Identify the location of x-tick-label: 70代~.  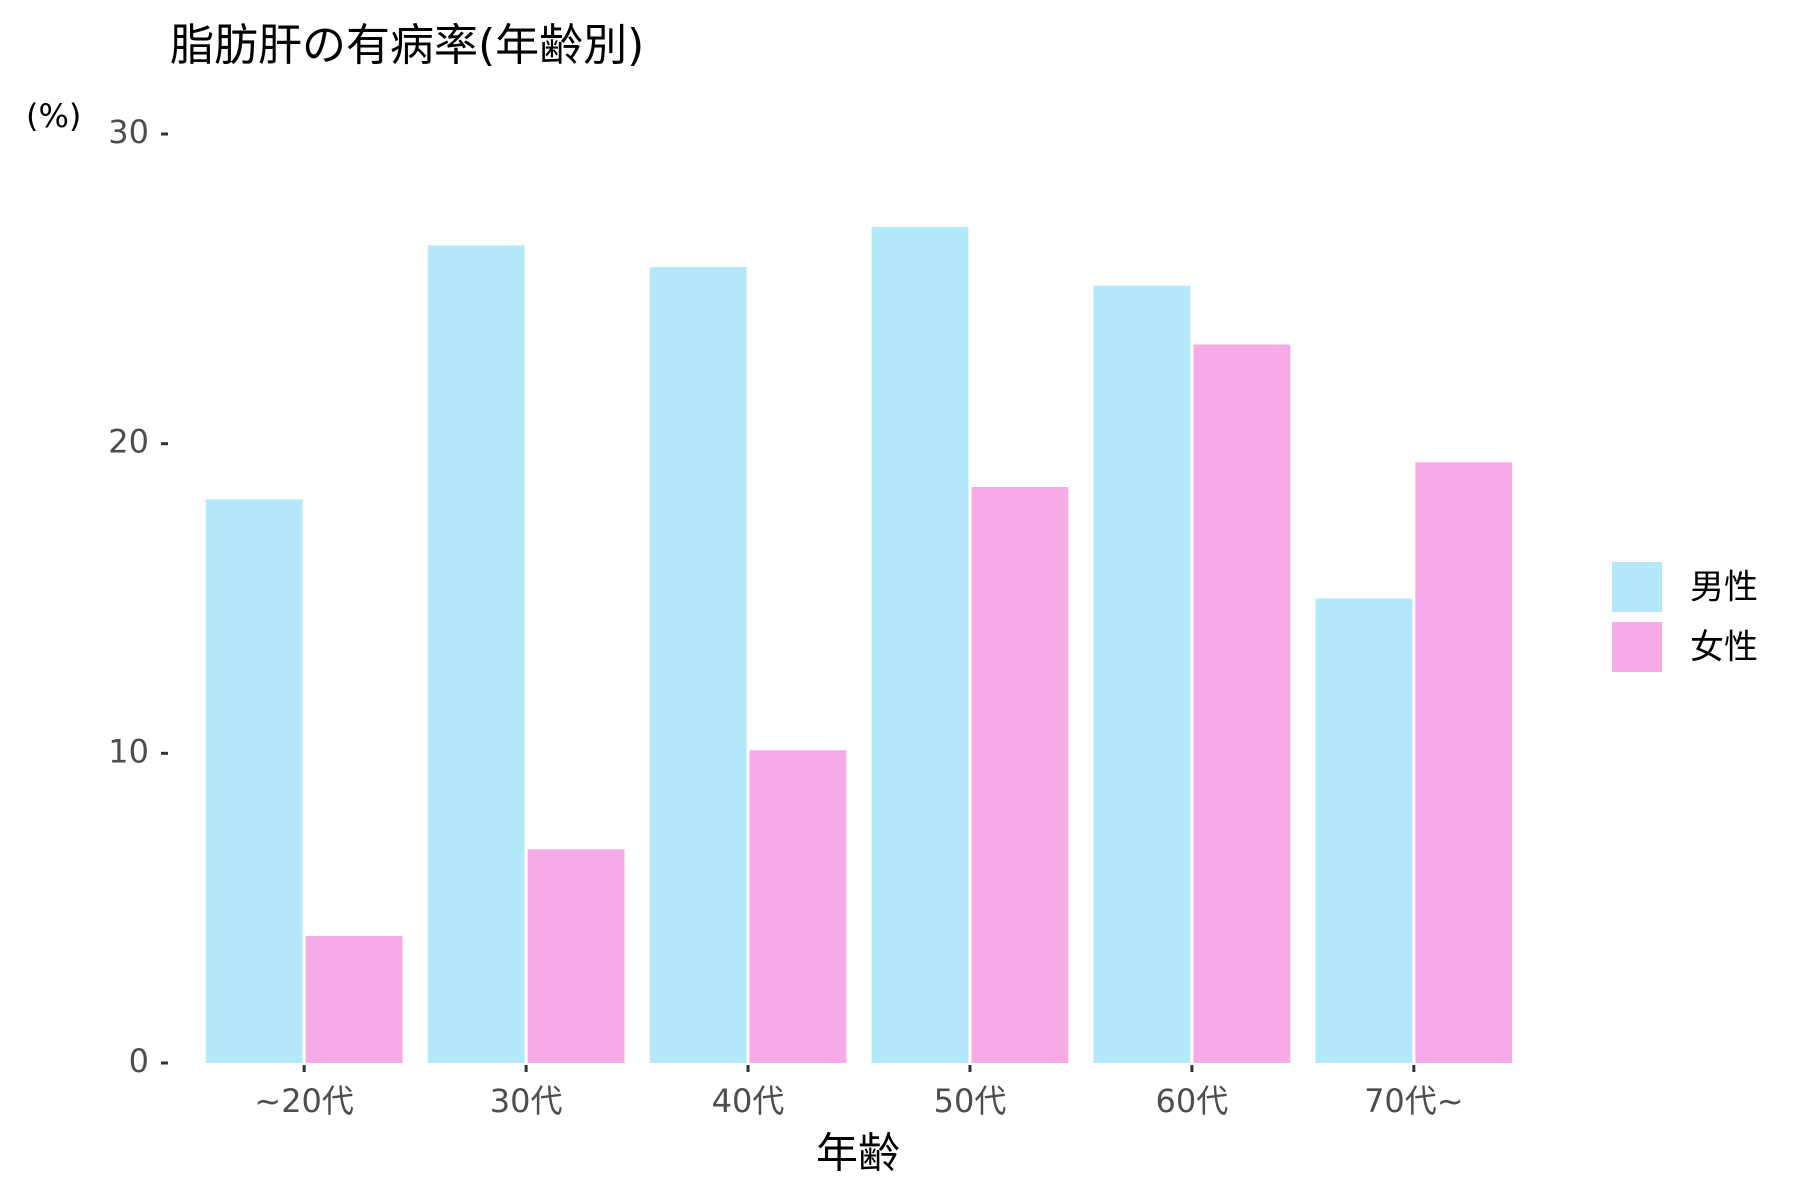
(1414, 1101).